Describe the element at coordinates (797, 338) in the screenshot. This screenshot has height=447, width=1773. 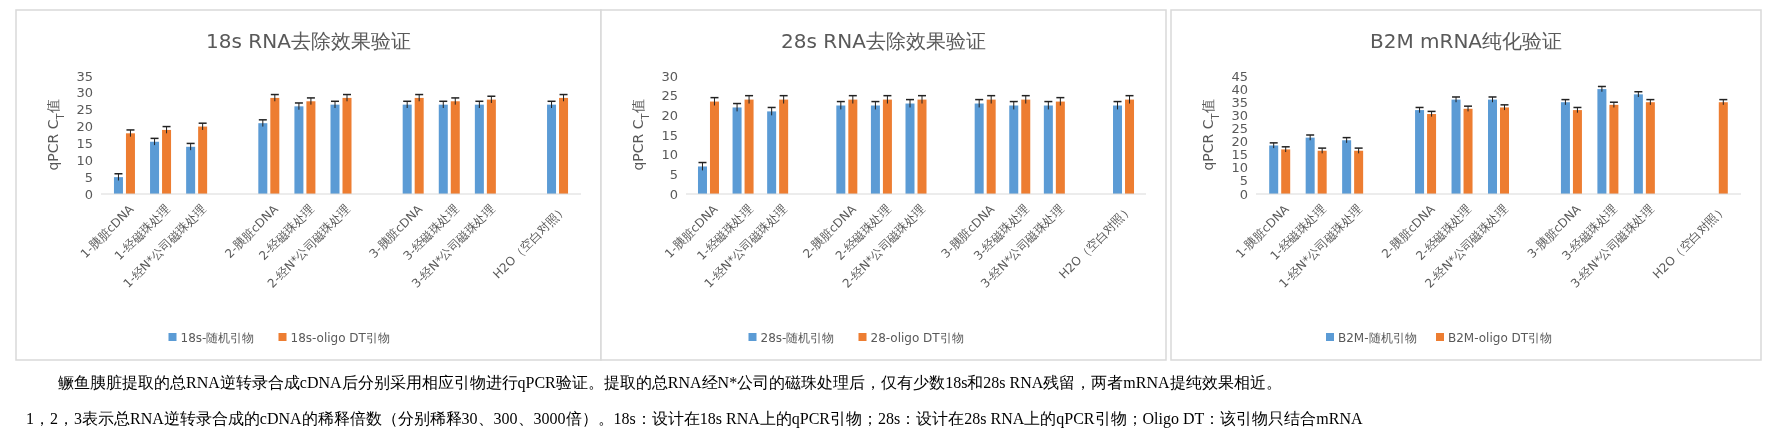
I see `legend-label: 28s-随机引物` at that location.